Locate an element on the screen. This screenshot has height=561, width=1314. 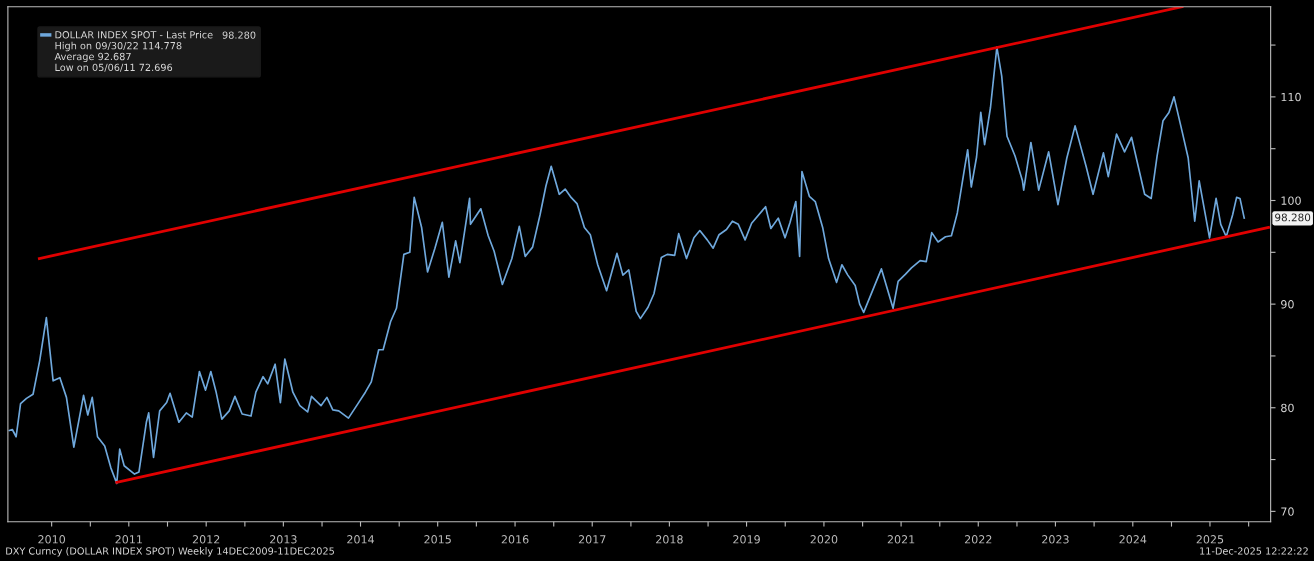
x-tick-label: 2012 is located at coordinates (206, 539).